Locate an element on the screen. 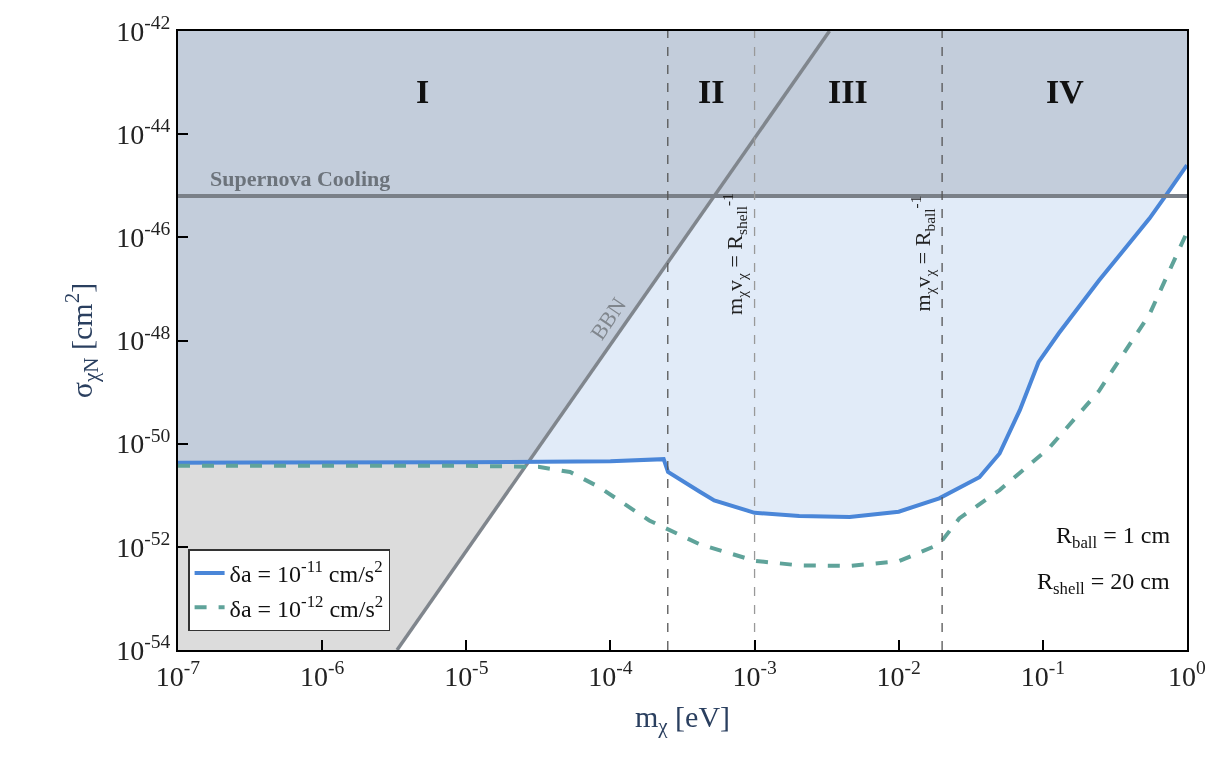 The height and width of the screenshot is (782, 1218). legend-label: δa = 10$^{-11}$ cm/s$^{2}$ is located at coordinates (306, 572).